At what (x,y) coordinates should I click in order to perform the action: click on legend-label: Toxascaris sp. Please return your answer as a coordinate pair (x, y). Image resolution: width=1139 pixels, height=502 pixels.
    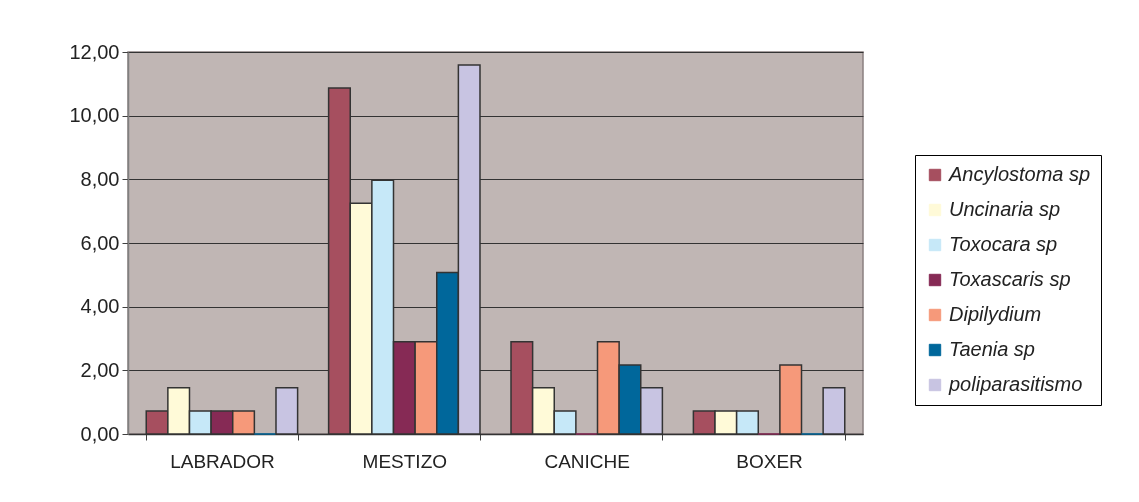
    Looking at the image, I should click on (1010, 279).